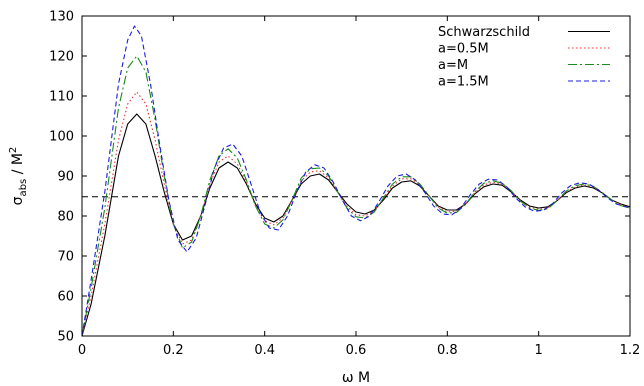 Image resolution: width=644 pixels, height=386 pixels. I want to click on x-tick-label: 0.2, so click(173, 350).